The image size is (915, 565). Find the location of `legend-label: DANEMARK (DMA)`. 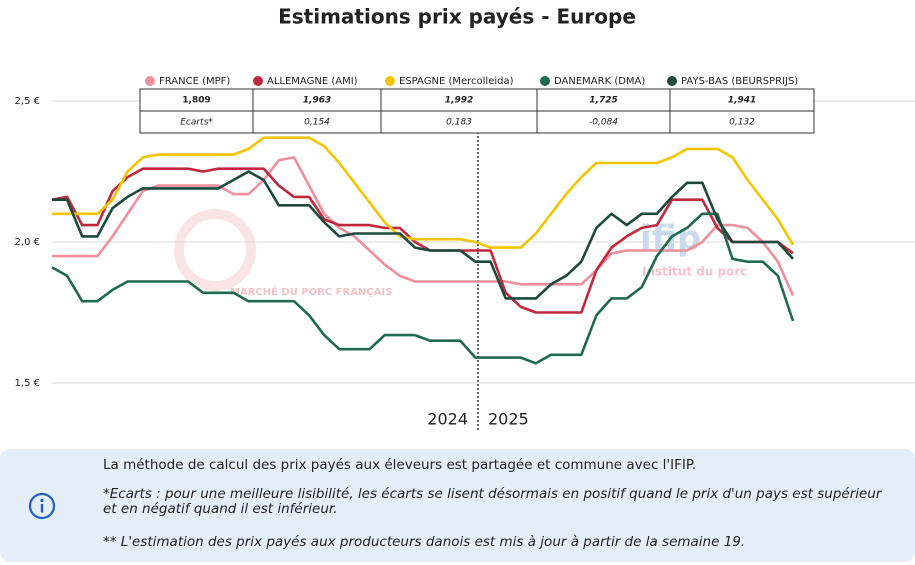

legend-label: DANEMARK (DMA) is located at coordinates (599, 81).